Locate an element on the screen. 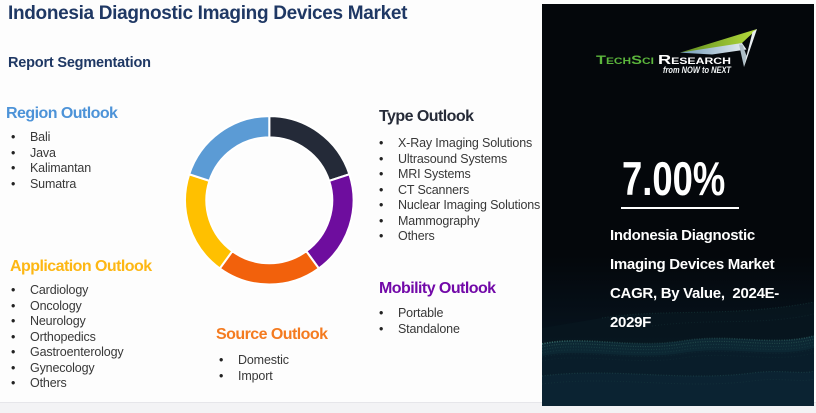 This screenshot has height=413, width=816. svg-text: from NOW to NEXT is located at coordinates (697, 70).